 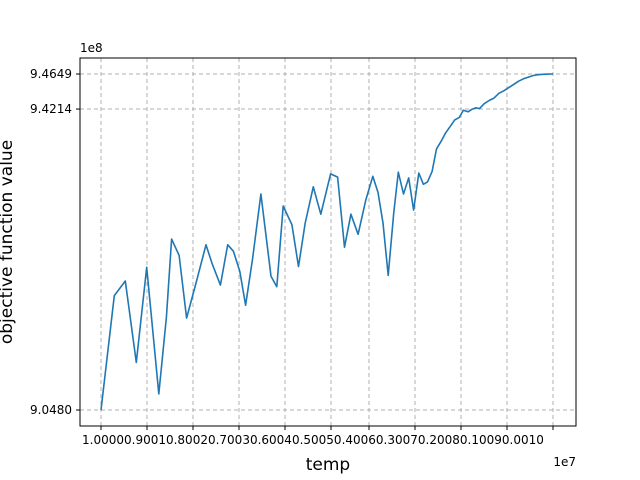 I want to click on y-tick-label: 9.0480, so click(x=51, y=410).